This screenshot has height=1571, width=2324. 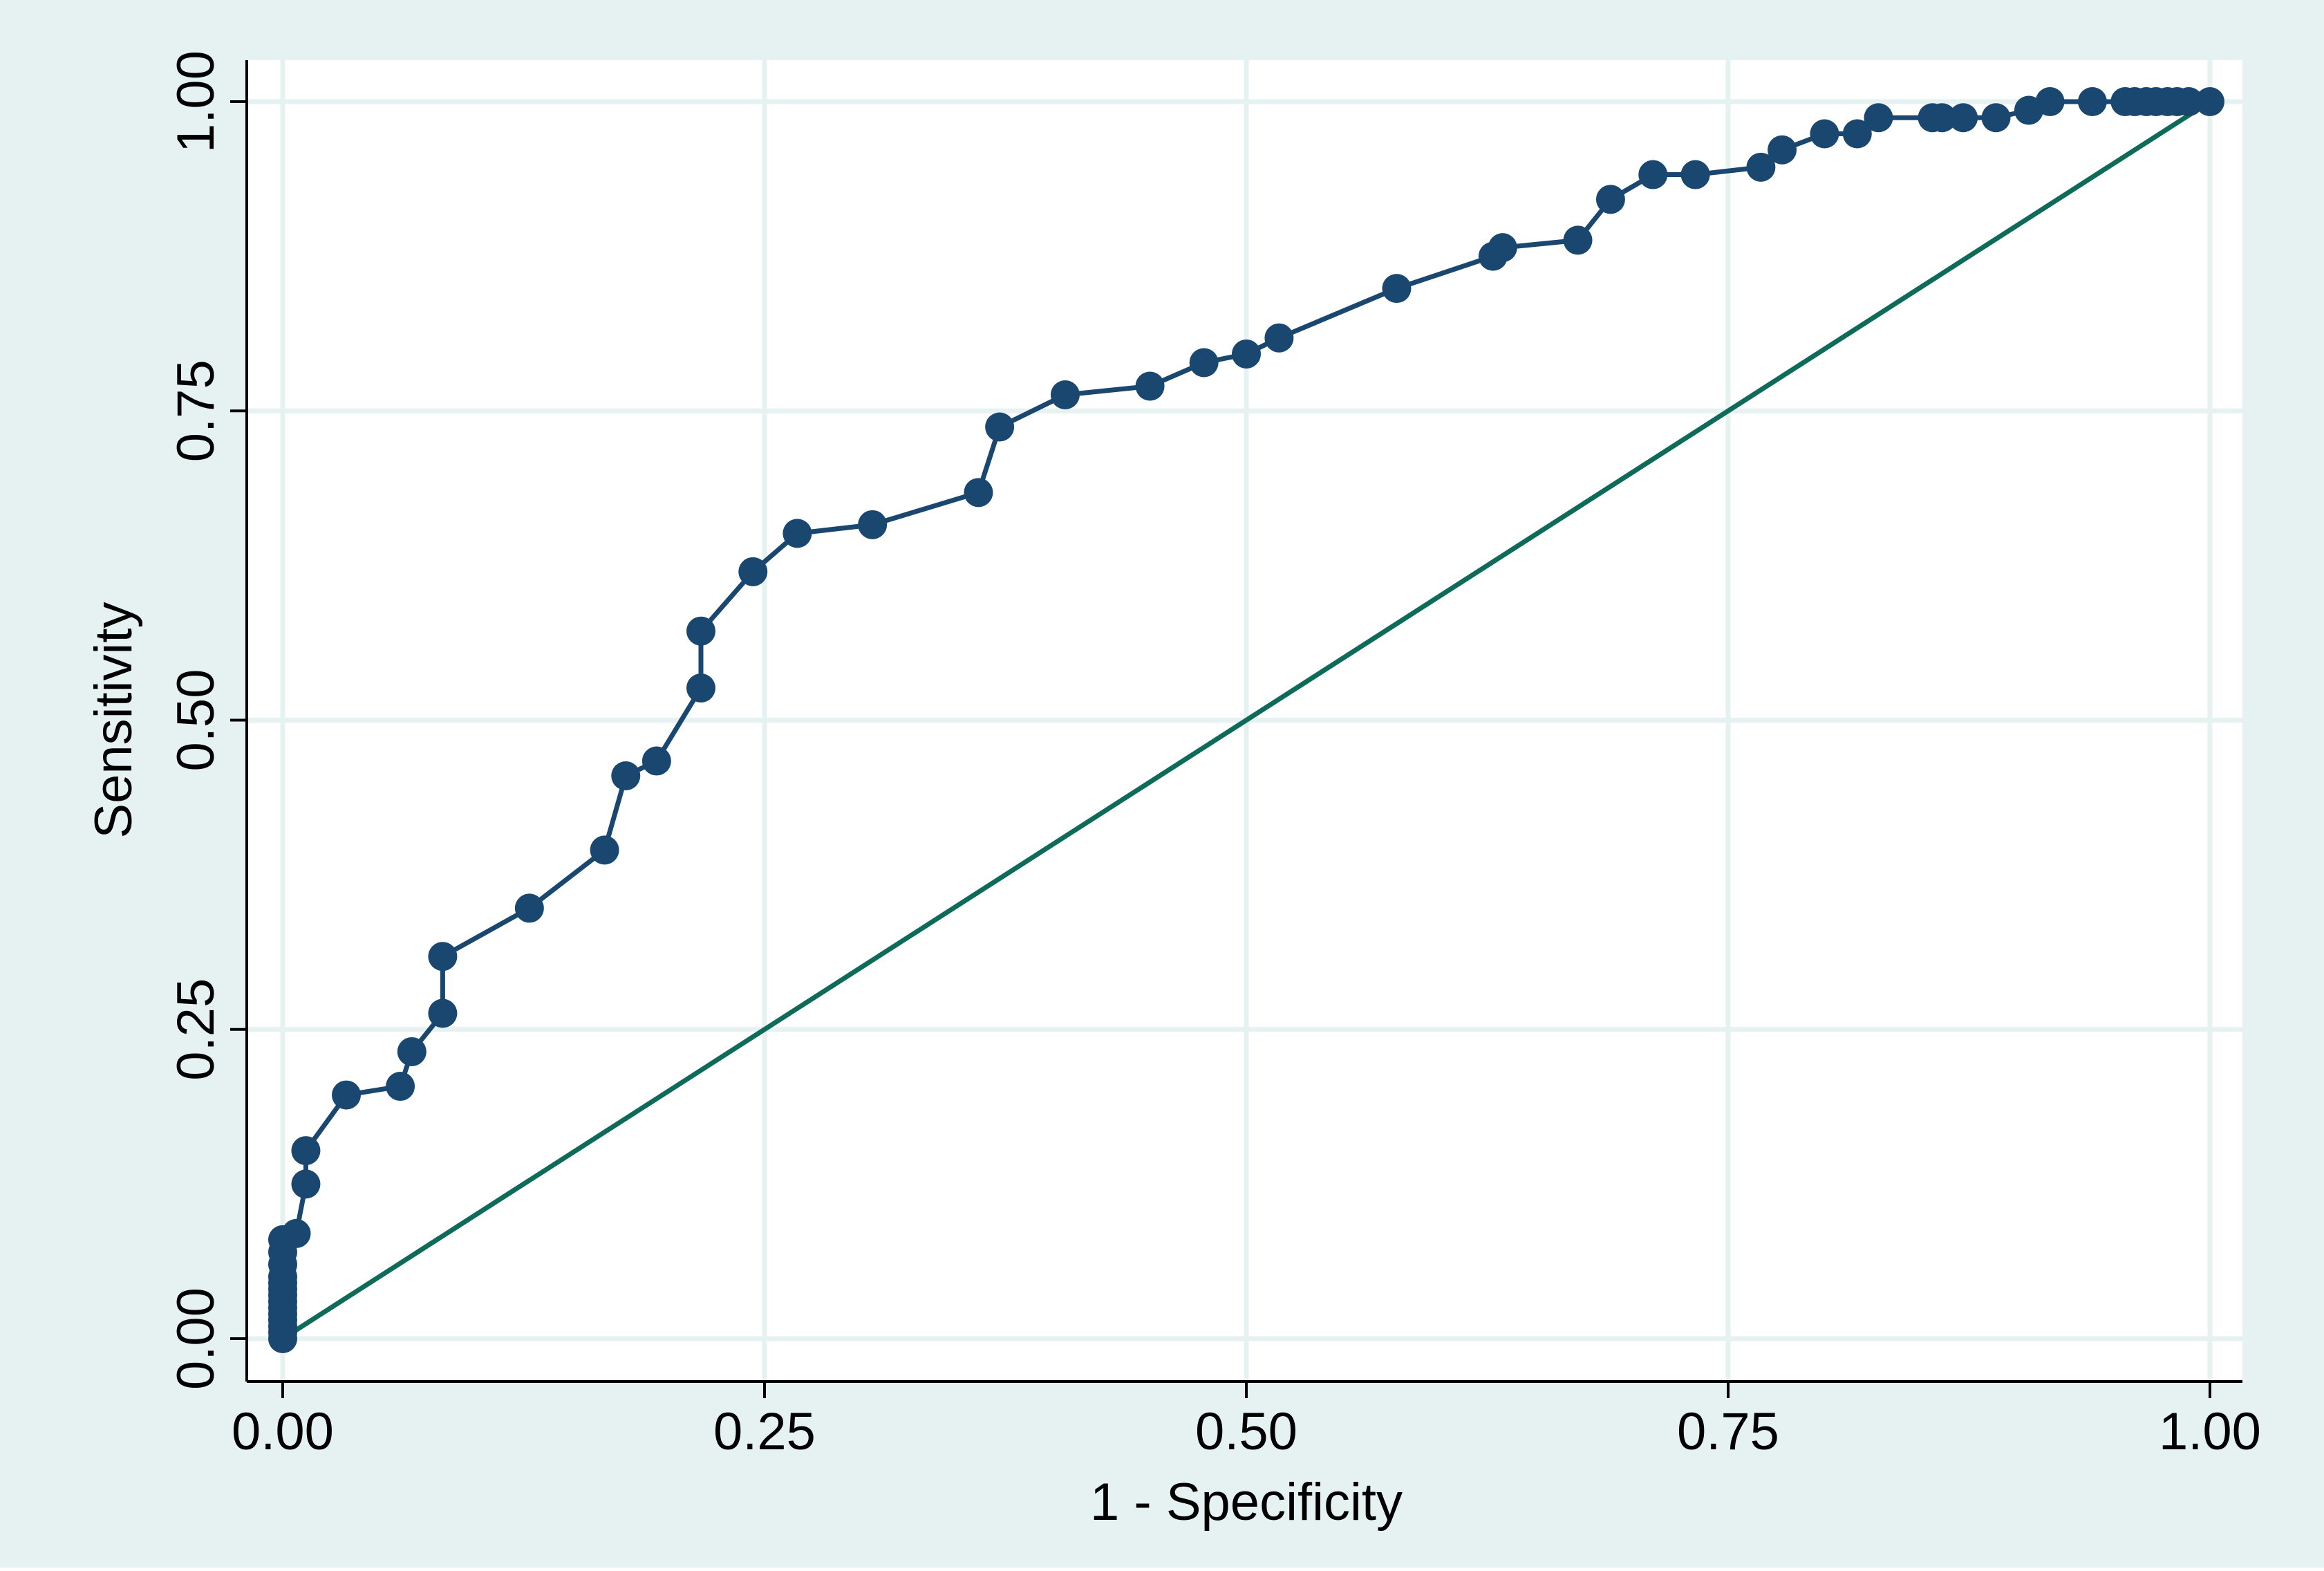 I want to click on y-tick-label: 0.25, so click(x=196, y=1029).